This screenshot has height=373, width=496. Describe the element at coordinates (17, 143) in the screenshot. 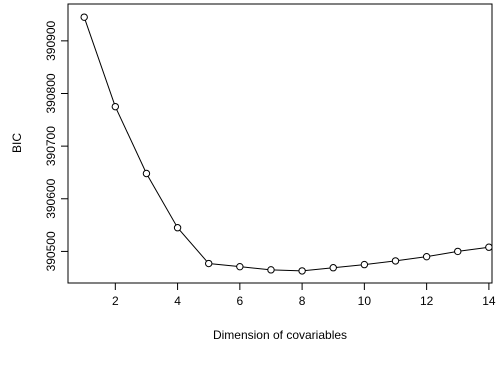

I see `y-axis-title: BIC` at that location.